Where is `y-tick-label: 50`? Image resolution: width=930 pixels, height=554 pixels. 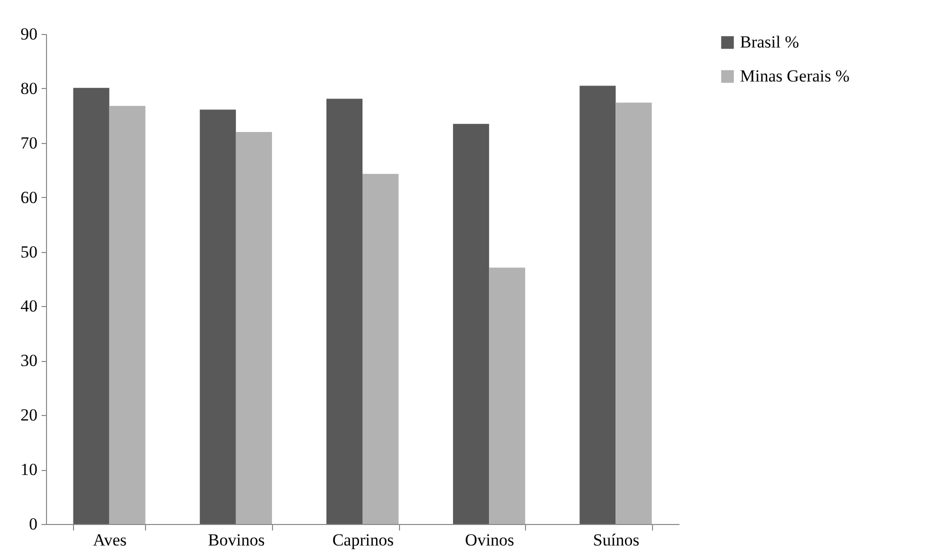 y-tick-label: 50 is located at coordinates (29, 252).